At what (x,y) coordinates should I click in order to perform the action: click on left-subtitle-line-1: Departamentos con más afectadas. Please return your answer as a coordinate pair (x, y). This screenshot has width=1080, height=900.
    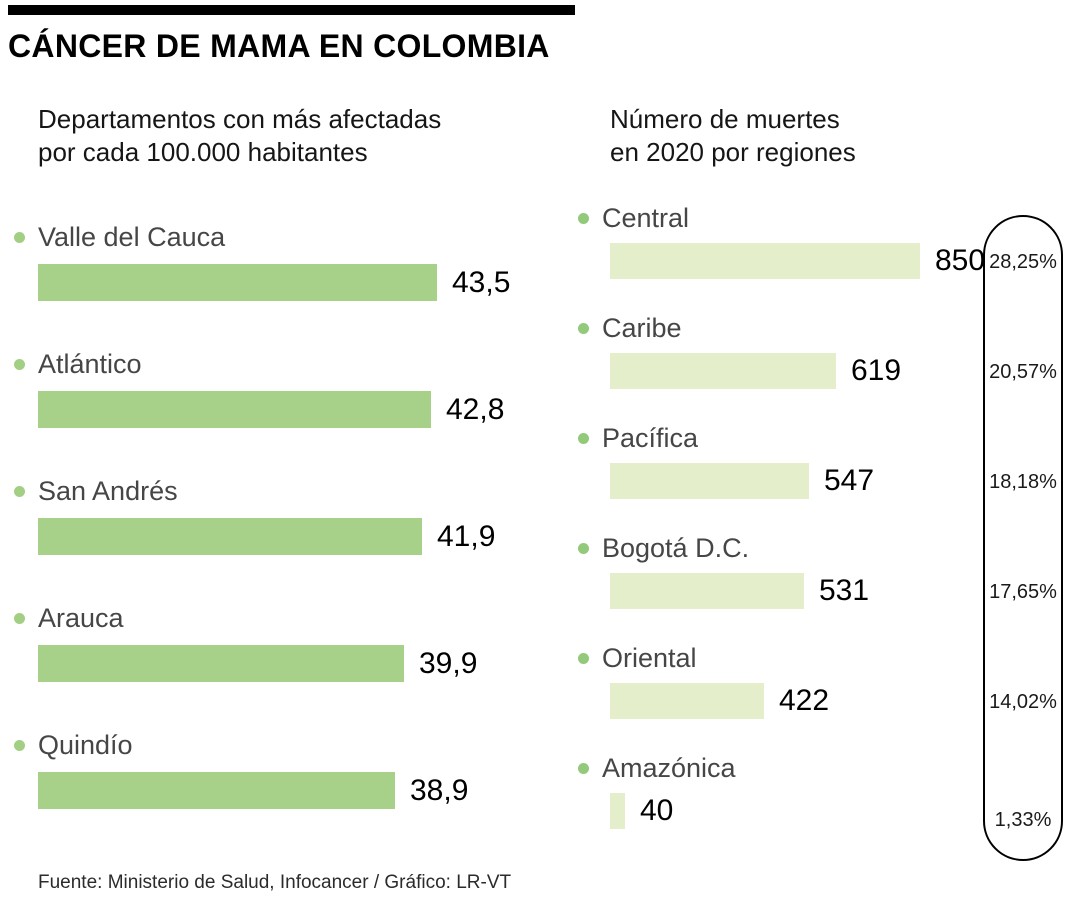
    Looking at the image, I should click on (240, 119).